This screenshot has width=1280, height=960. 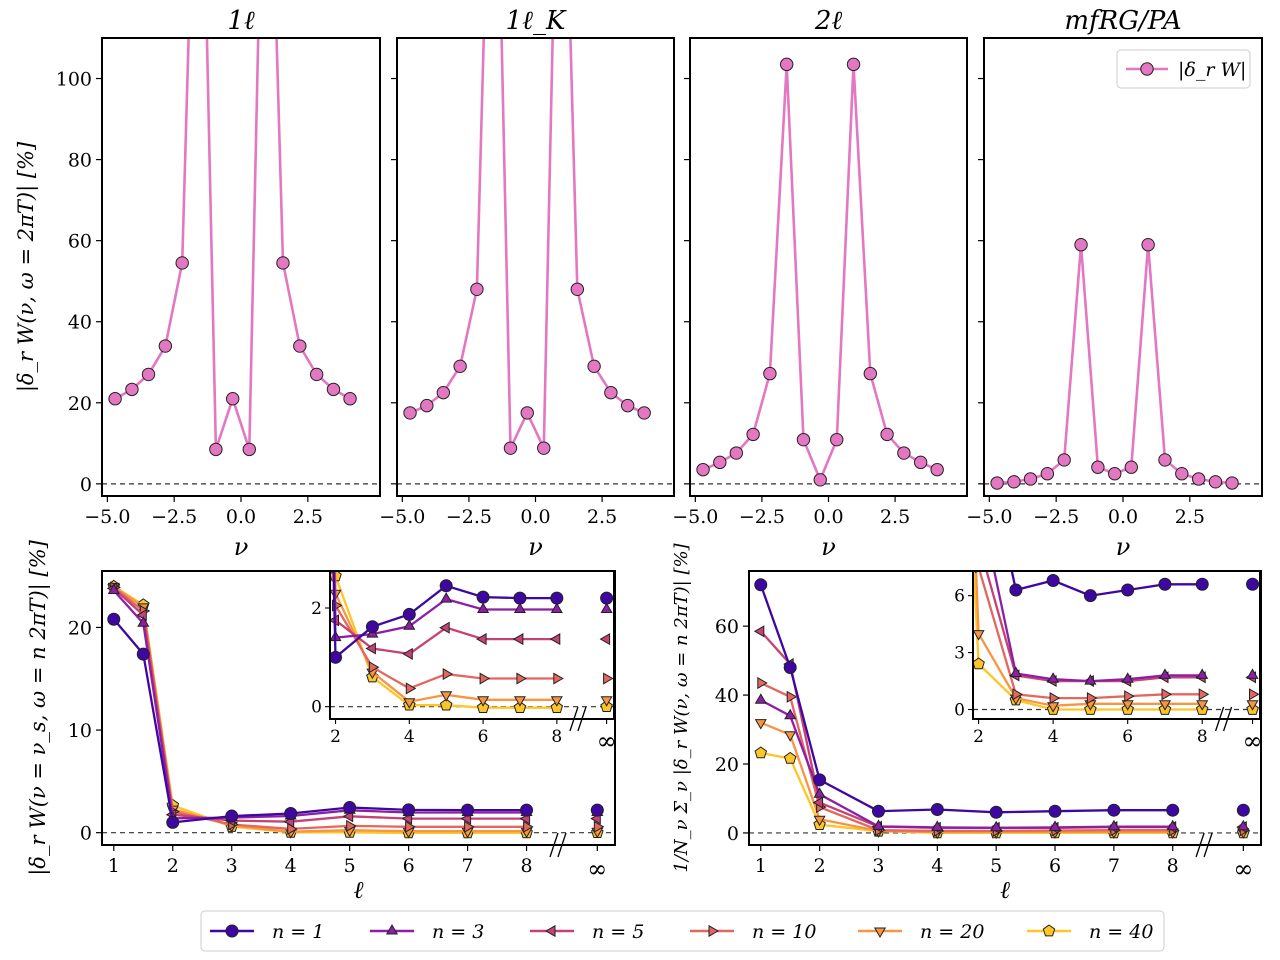 What do you see at coordinates (80, 628) in the screenshot?
I see `y-tick-label: 20` at bounding box center [80, 628].